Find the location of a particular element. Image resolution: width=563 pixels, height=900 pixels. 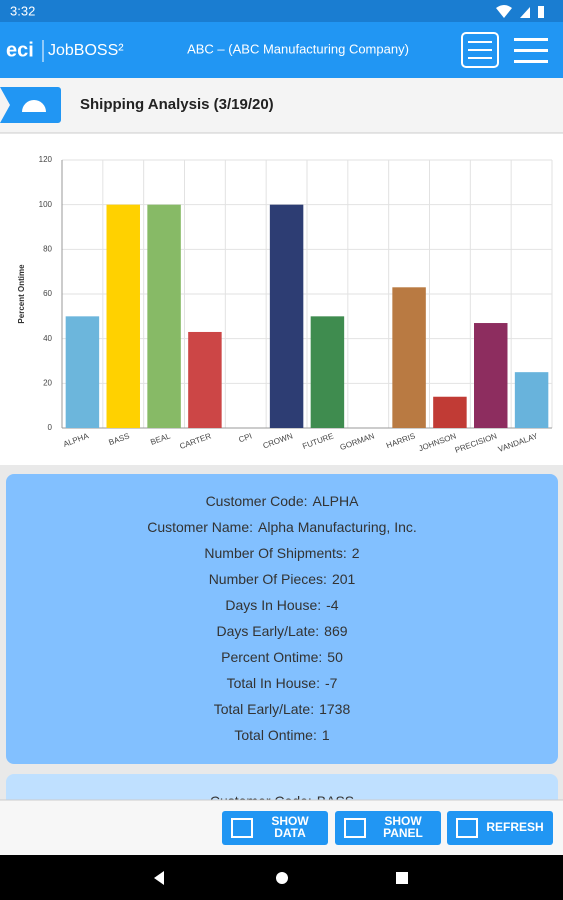

settings-frame is located at coordinates (480, 50).